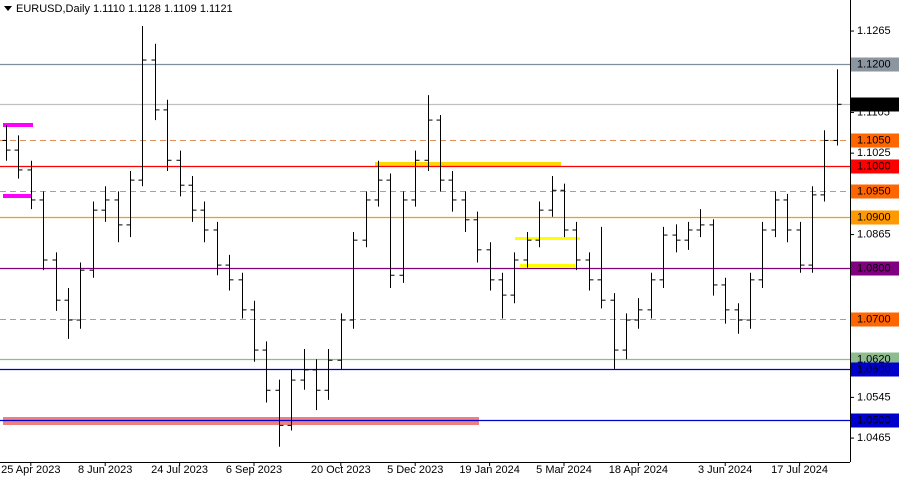 The image size is (900, 480). I want to click on x-tick-label: 19 Jan 2024, so click(489, 470).